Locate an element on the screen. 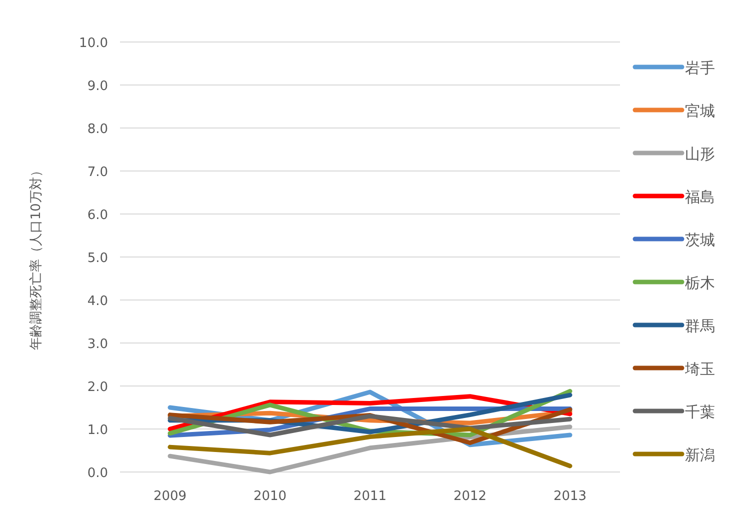 This screenshot has height=508, width=731. x-tick-label: 2009 is located at coordinates (170, 496).